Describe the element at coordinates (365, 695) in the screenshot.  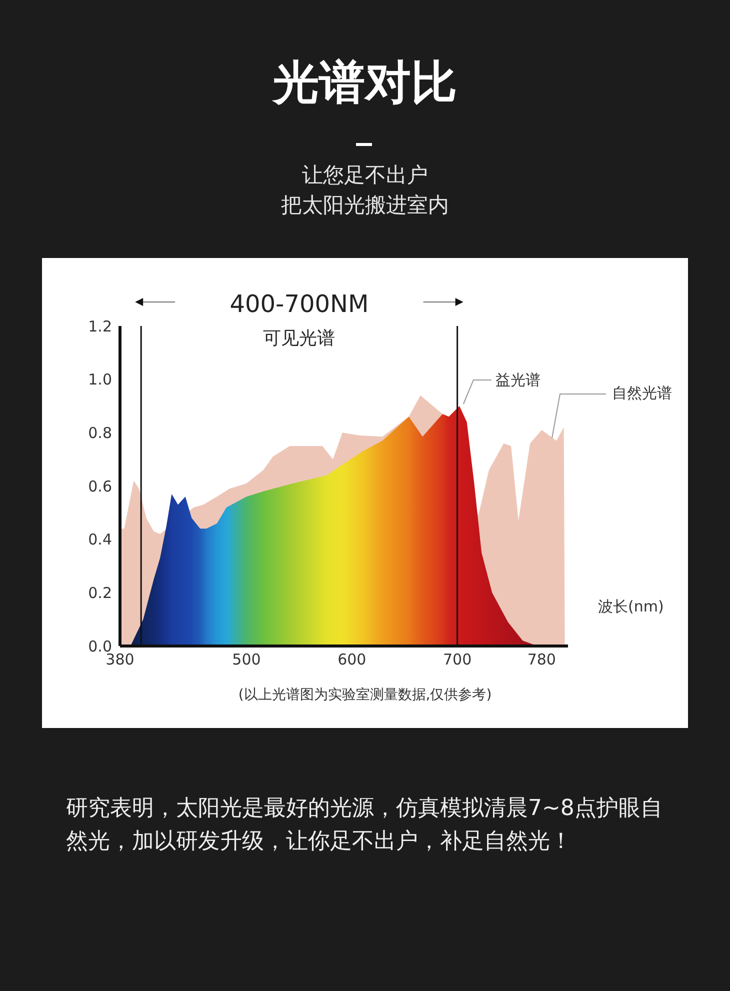
I see `text: (以上光谱图为实验室测量数据,仅供参考)` at that location.